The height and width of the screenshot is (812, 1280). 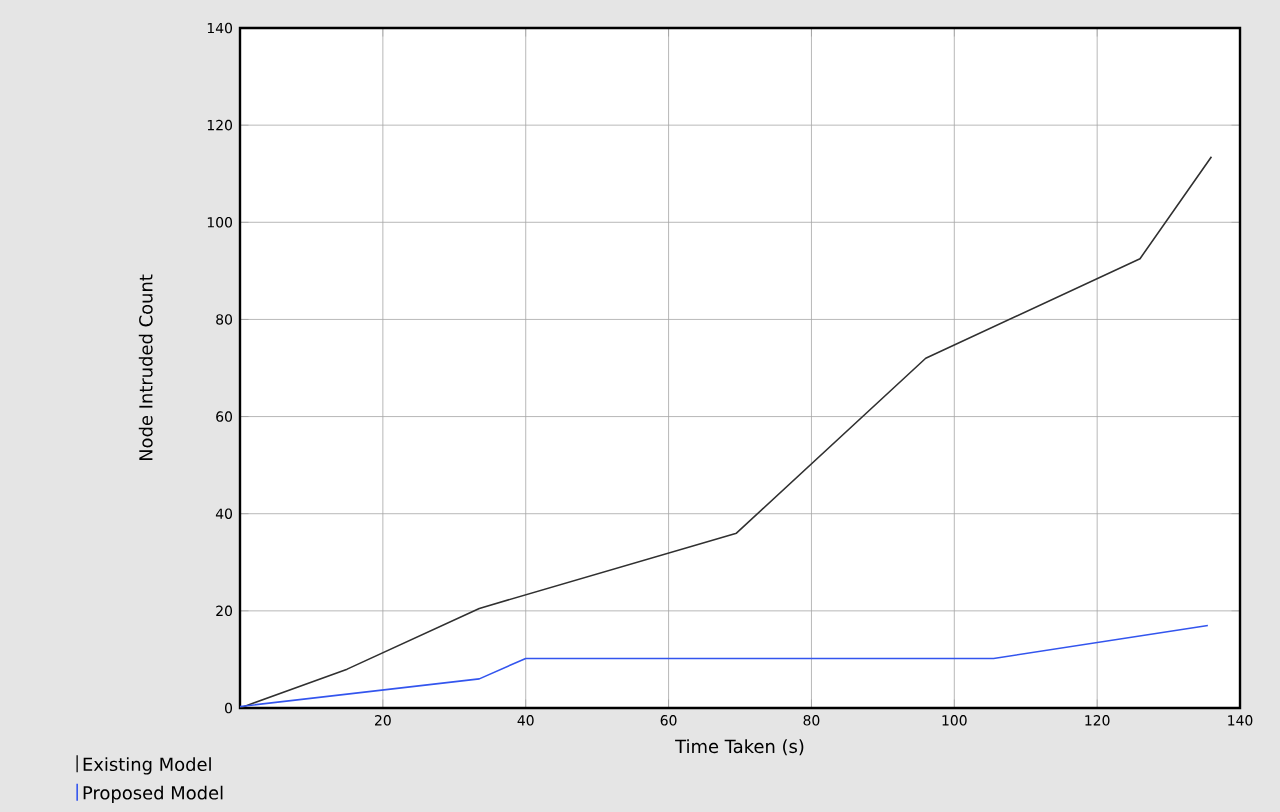 What do you see at coordinates (145, 367) in the screenshot?
I see `y-axis-title: Node Intruded Count` at bounding box center [145, 367].